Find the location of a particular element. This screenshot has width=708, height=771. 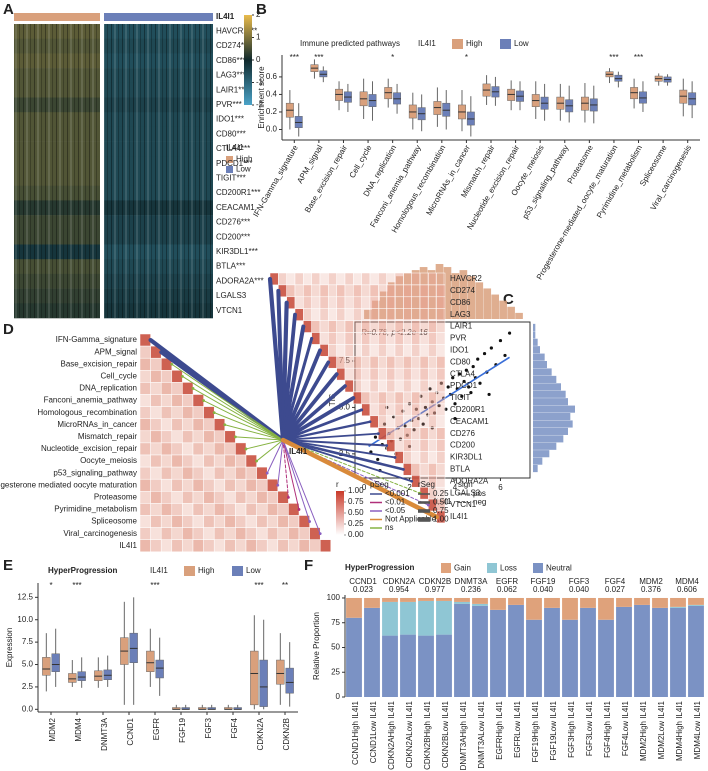

chart-title: HyperProgression is located at coordinates (82, 570).